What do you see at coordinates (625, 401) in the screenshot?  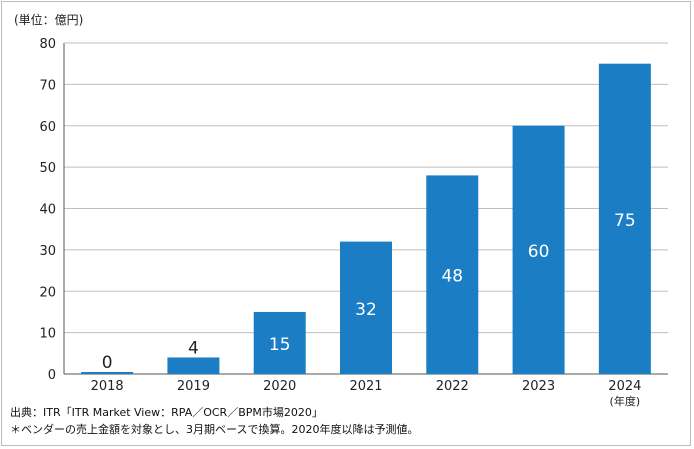 I see `x-suffix-label: (年度)` at bounding box center [625, 401].